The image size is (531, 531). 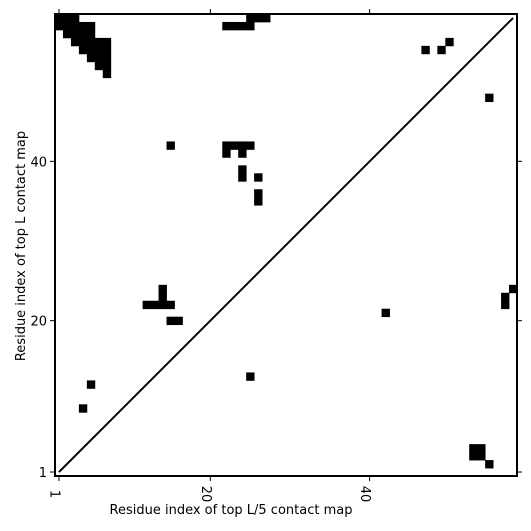 I want to click on y-tick-label: 1, so click(x=43, y=473).